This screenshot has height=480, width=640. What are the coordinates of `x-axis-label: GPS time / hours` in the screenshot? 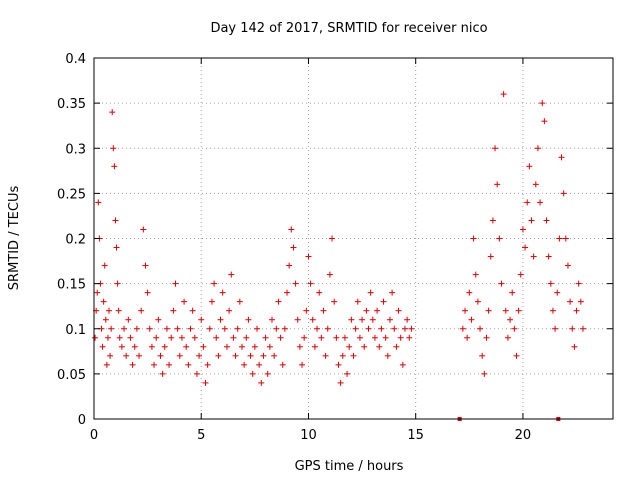 It's located at (349, 466).